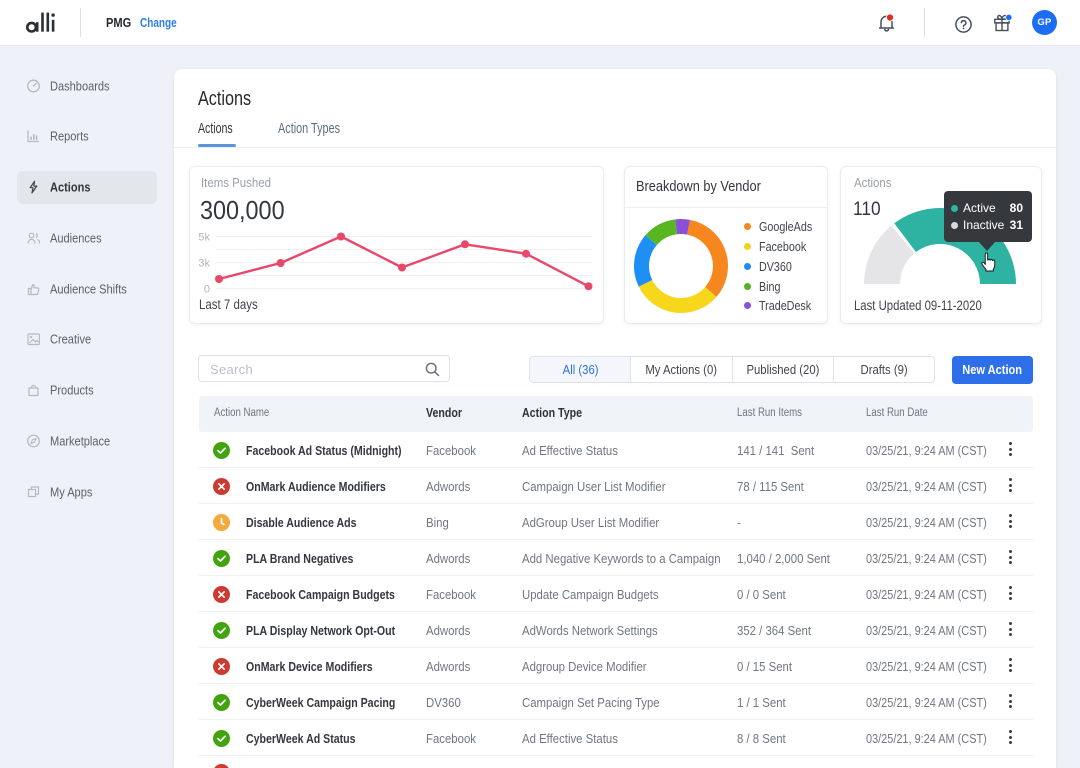 The width and height of the screenshot is (1080, 768). What do you see at coordinates (204, 264) in the screenshot?
I see `svg-text: 3k` at bounding box center [204, 264].